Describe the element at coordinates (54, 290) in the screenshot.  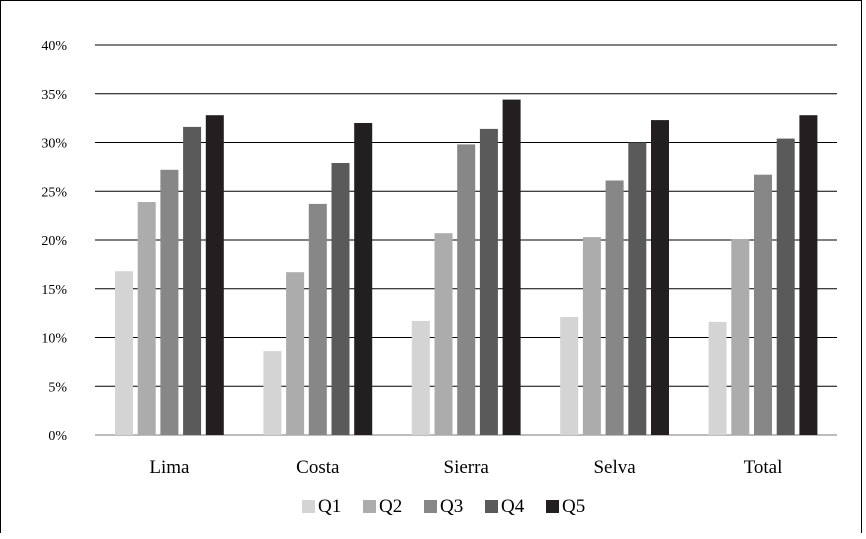
I see `y-tick-label: 15%` at that location.